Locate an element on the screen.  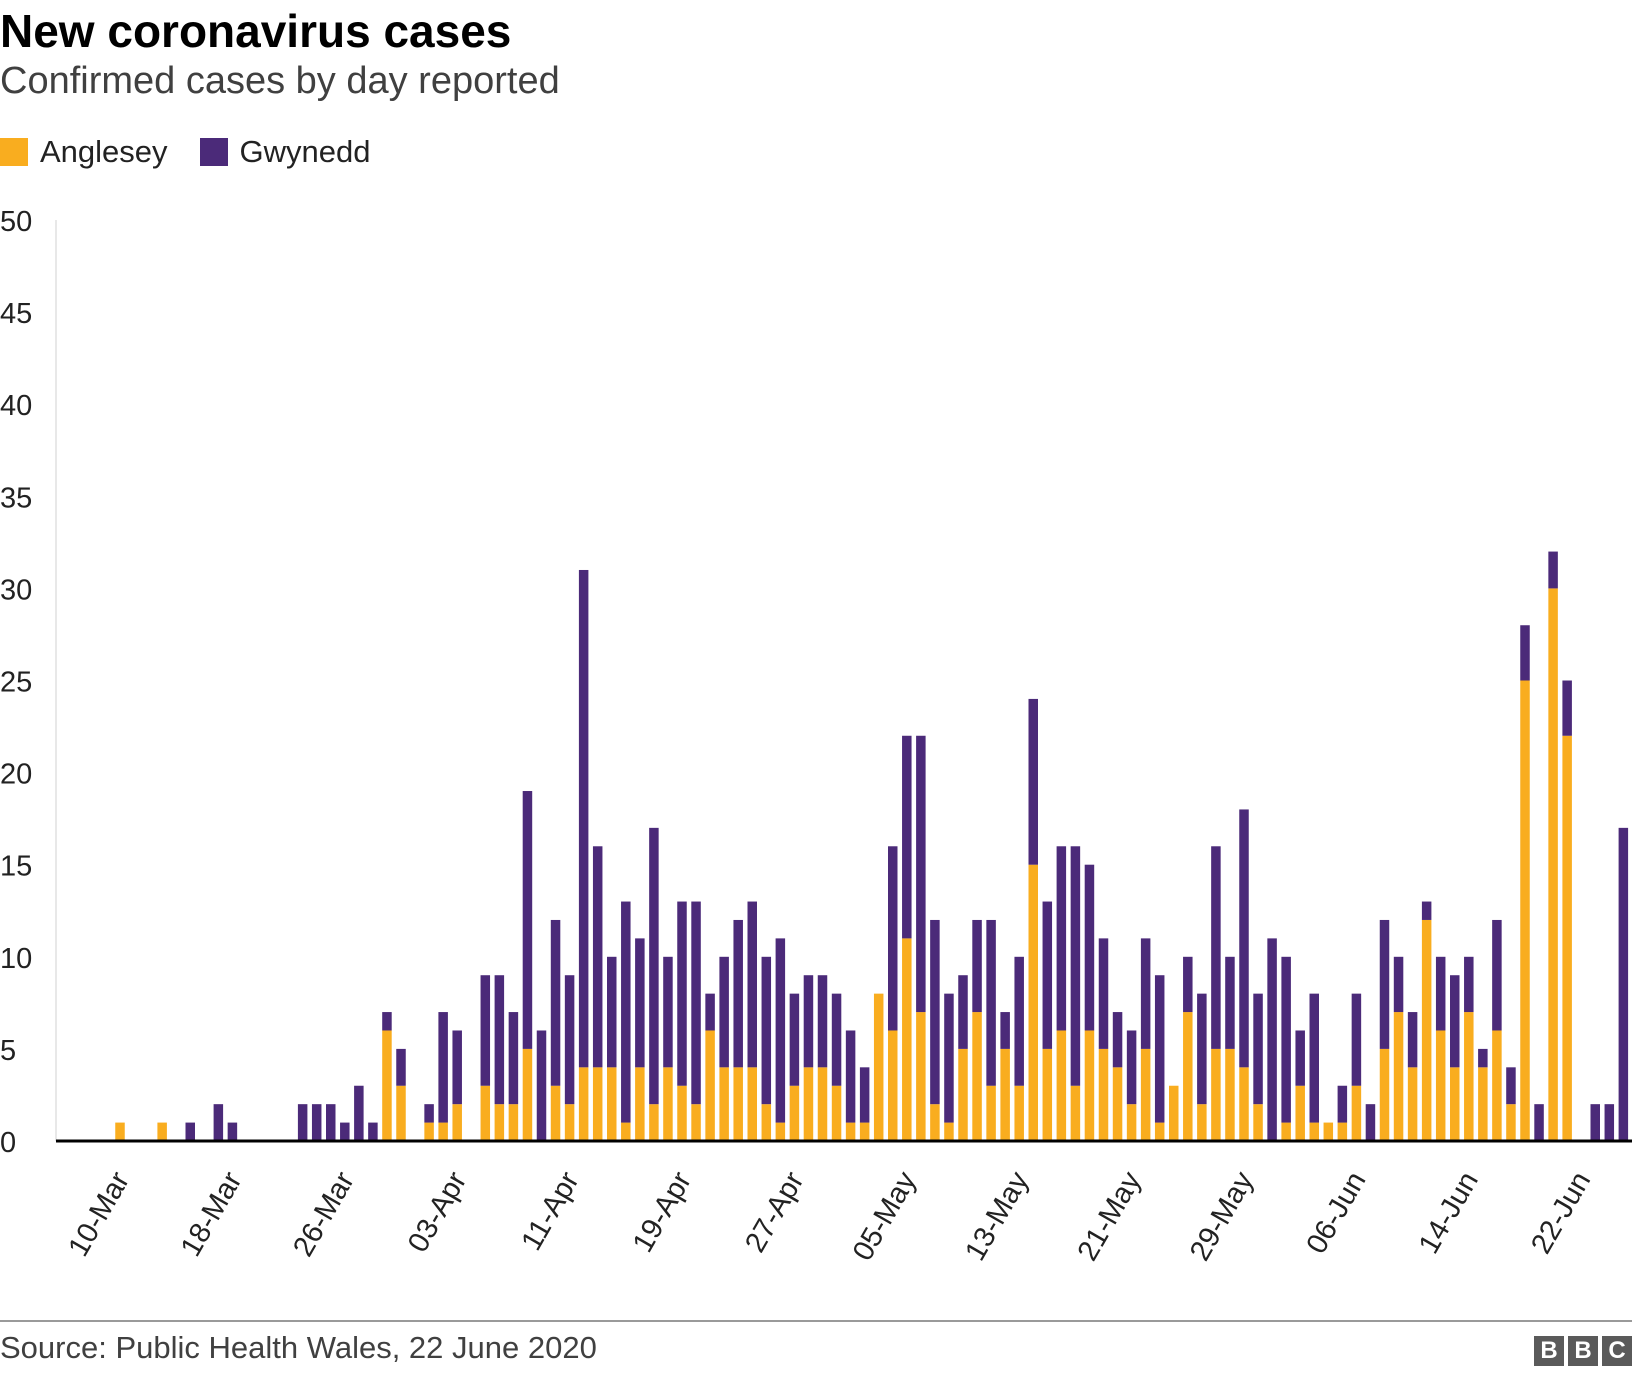
y-tick-label: 5 is located at coordinates (8, 1051).